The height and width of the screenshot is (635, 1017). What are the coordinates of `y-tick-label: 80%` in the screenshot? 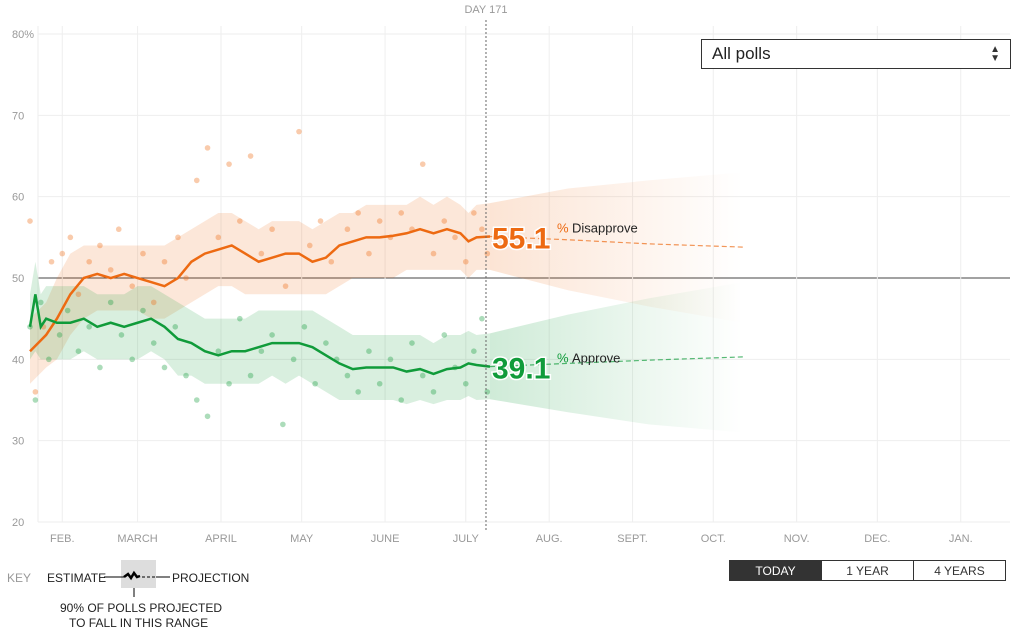 It's located at (23, 35).